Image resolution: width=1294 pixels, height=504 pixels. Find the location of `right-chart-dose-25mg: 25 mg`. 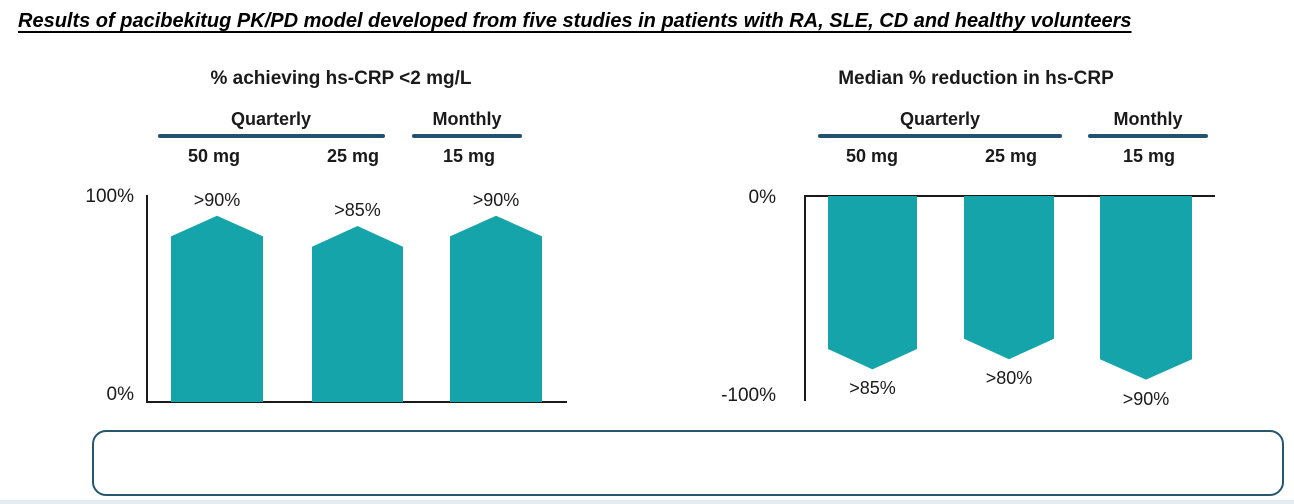

right-chart-dose-25mg: 25 mg is located at coordinates (1011, 156).